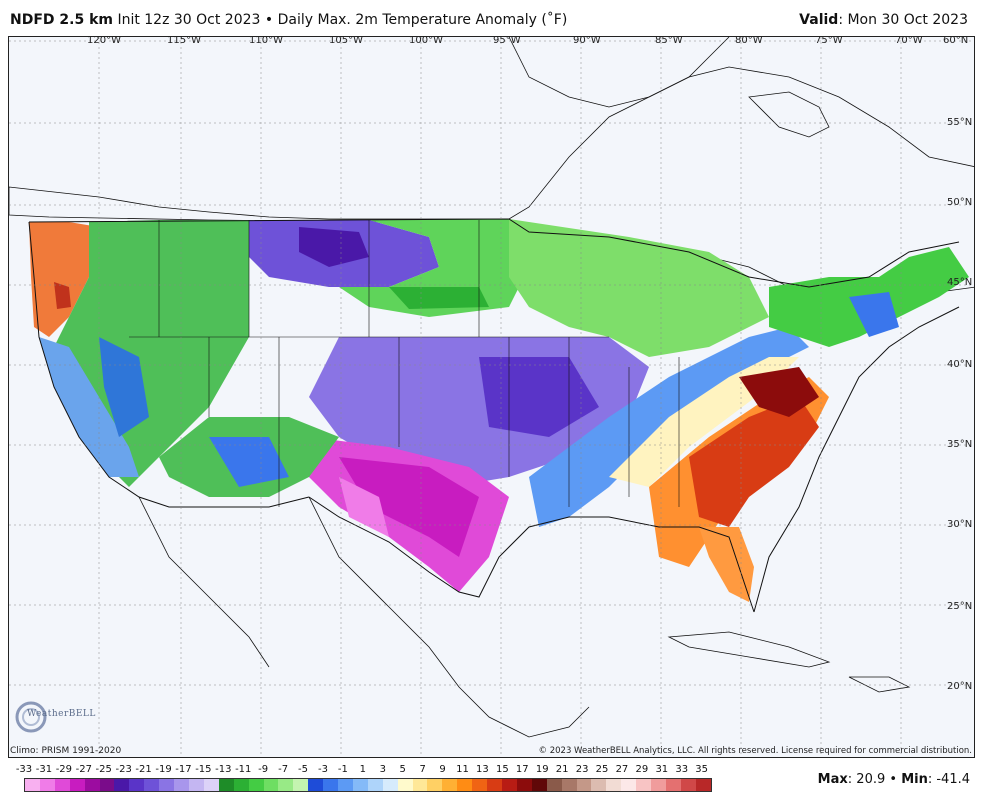 Image resolution: width=984 pixels, height=808 pixels. Describe the element at coordinates (184, 41) in the screenshot. I see `lon-label: 115°W` at that location.